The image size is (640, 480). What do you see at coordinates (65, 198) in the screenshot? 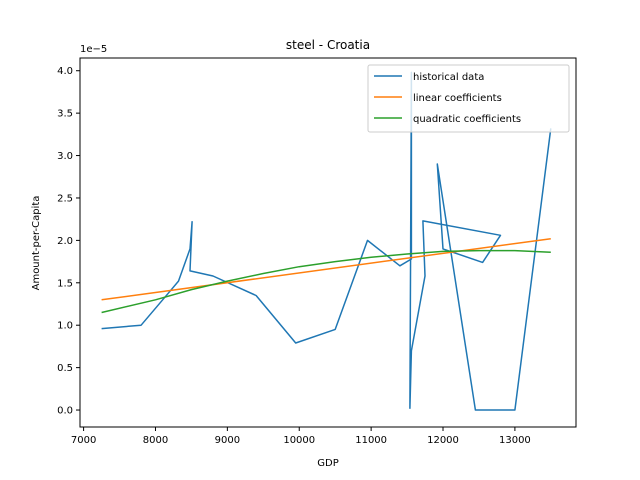
I see `y-tick-label: 2.5` at bounding box center [65, 198].